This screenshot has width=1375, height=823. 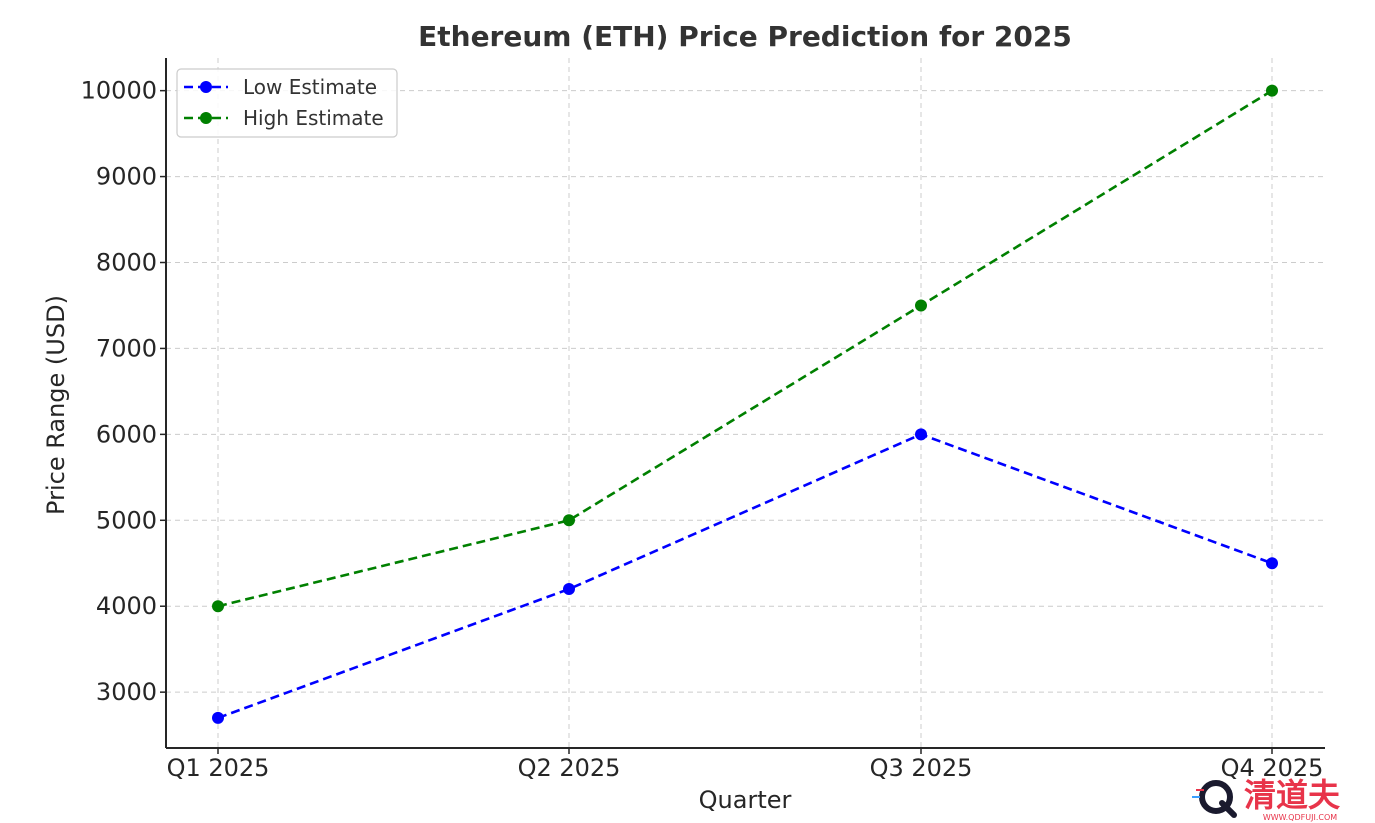 What do you see at coordinates (126, 520) in the screenshot?
I see `y-tick-label: 5000` at bounding box center [126, 520].